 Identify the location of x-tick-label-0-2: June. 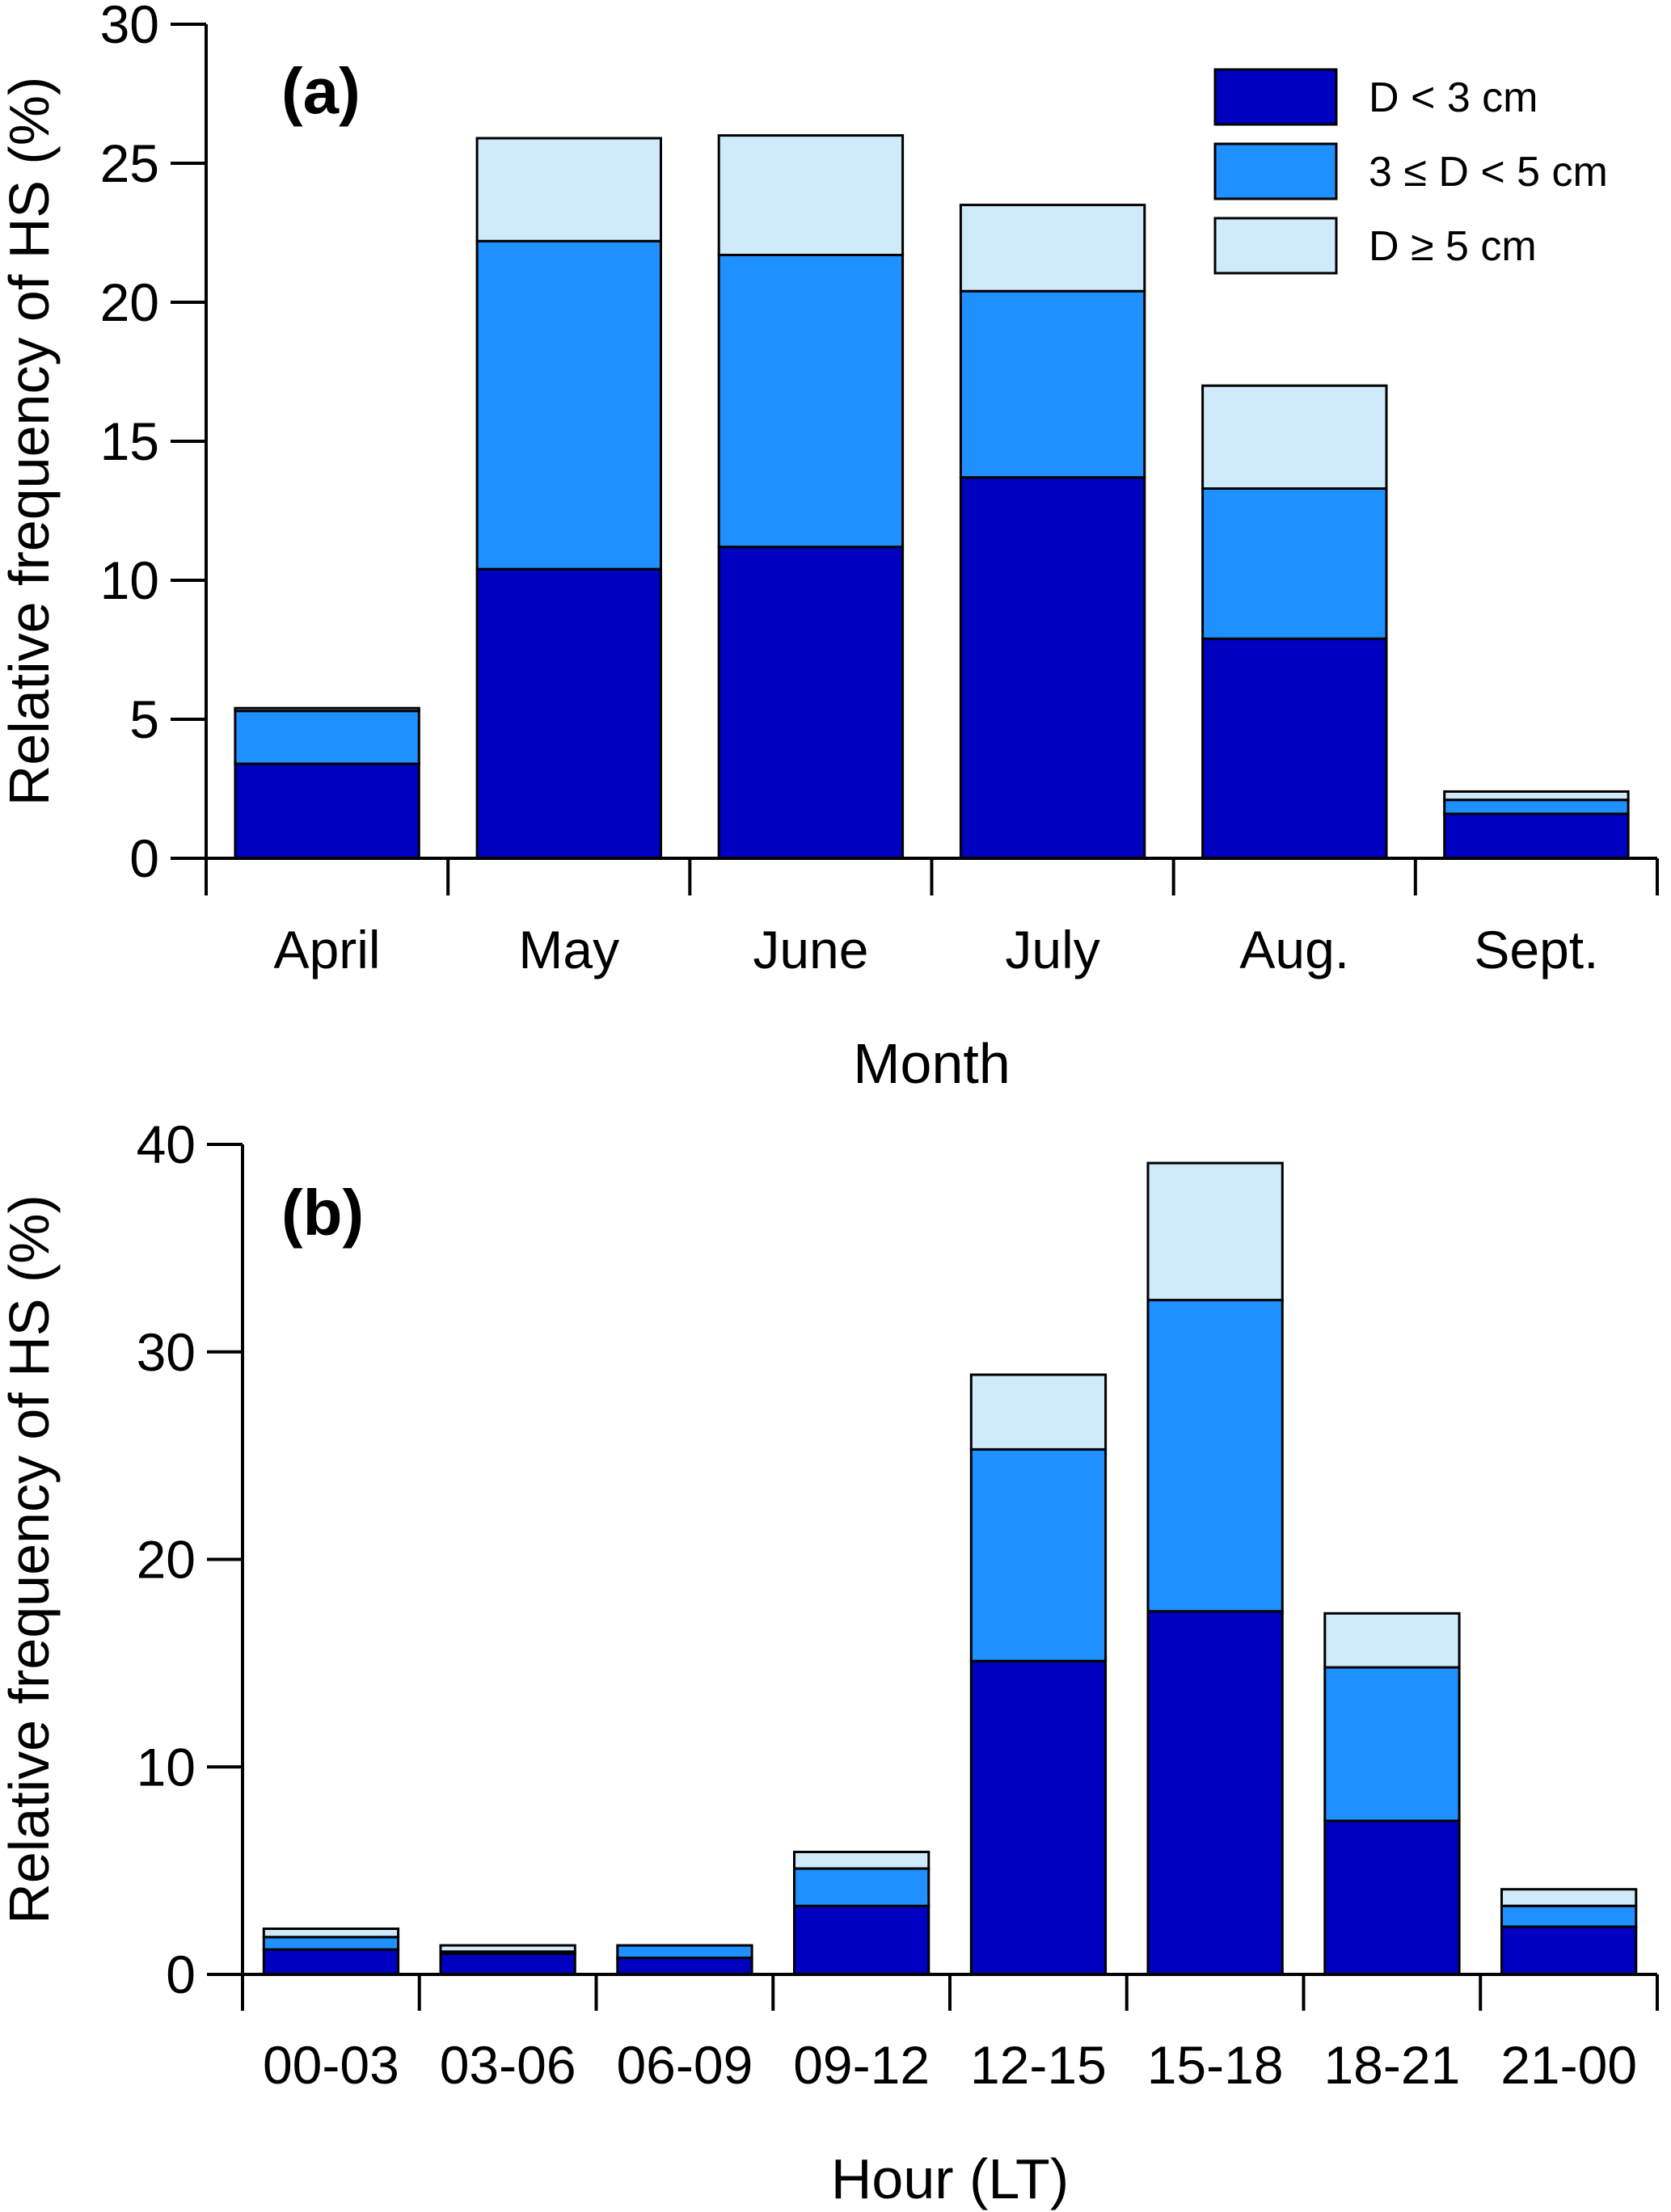
(810, 950).